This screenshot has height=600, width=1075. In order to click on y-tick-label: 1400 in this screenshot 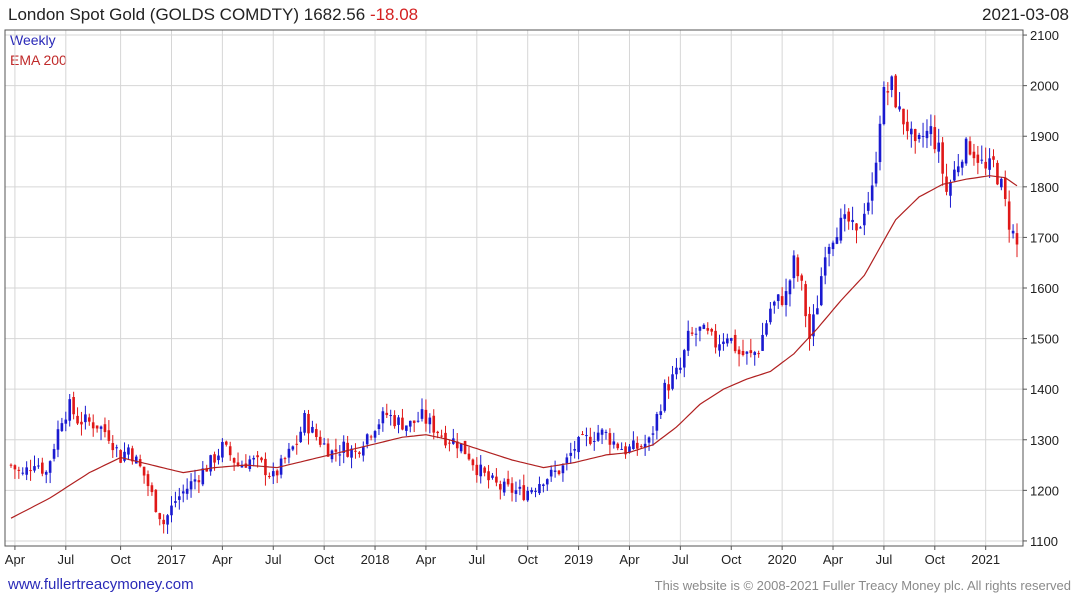, I will do `click(1044, 389)`.